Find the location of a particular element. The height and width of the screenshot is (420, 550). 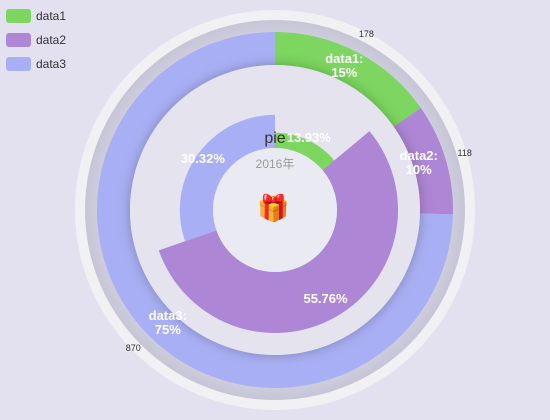

outer-value-label: 118 is located at coordinates (464, 152).